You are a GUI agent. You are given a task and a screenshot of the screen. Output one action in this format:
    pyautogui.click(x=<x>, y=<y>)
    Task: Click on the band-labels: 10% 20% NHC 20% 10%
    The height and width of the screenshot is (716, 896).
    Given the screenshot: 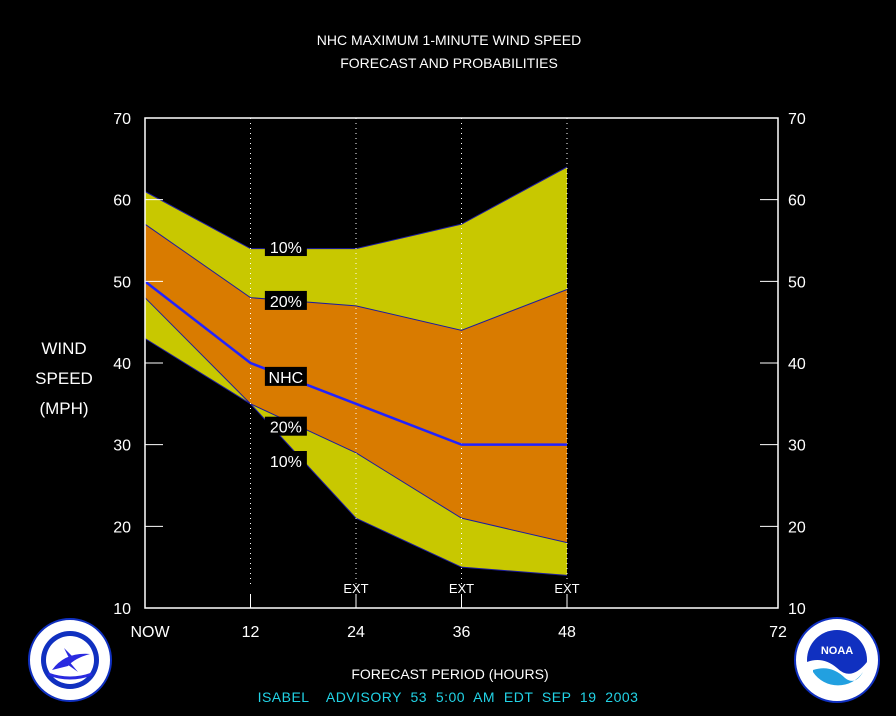 What is the action you would take?
    pyautogui.click(x=285, y=354)
    